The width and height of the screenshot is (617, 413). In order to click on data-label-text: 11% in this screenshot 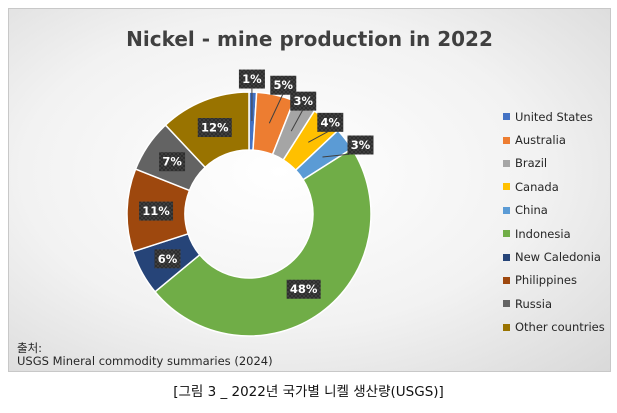, I will do `click(156, 211)`.